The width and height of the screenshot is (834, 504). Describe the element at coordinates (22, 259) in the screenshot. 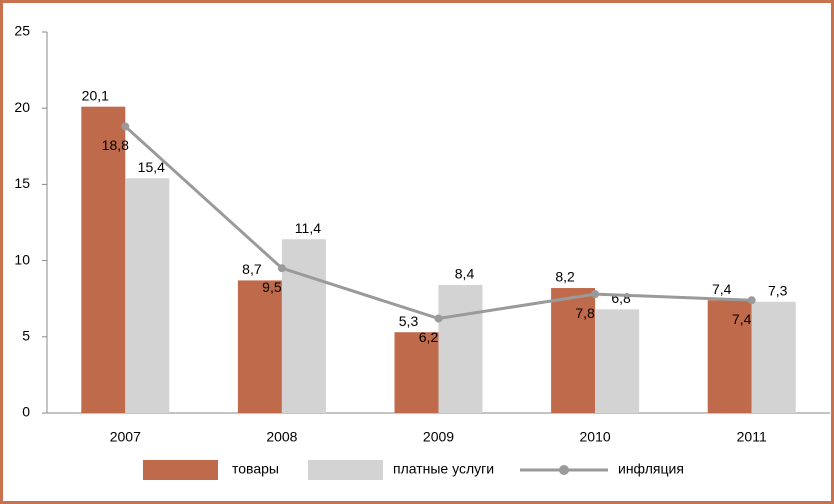

I see `y-tick-label: 10` at that location.